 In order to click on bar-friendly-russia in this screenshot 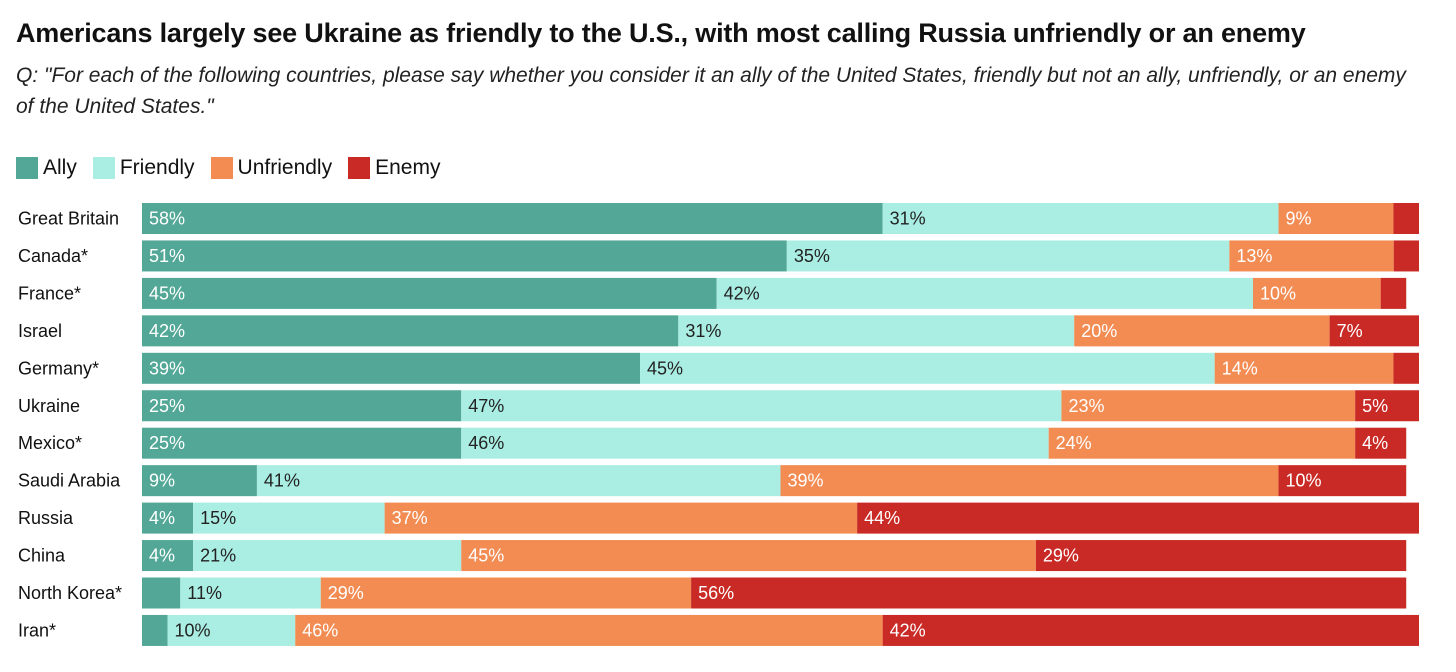, I will do `click(289, 518)`.